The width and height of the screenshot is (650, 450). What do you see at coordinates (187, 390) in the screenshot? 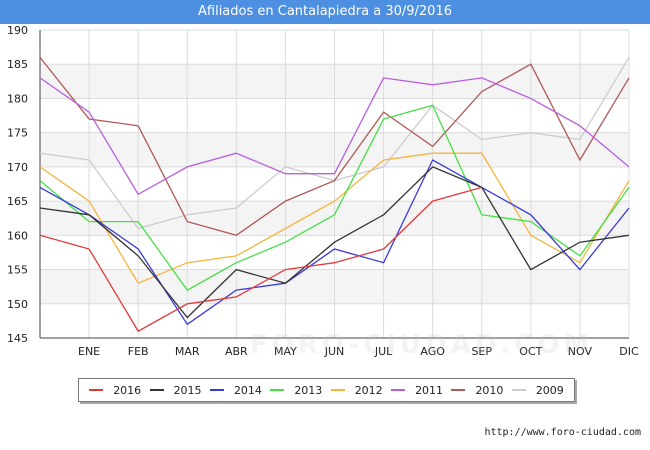
I see `legend-label: 2015` at bounding box center [187, 390].